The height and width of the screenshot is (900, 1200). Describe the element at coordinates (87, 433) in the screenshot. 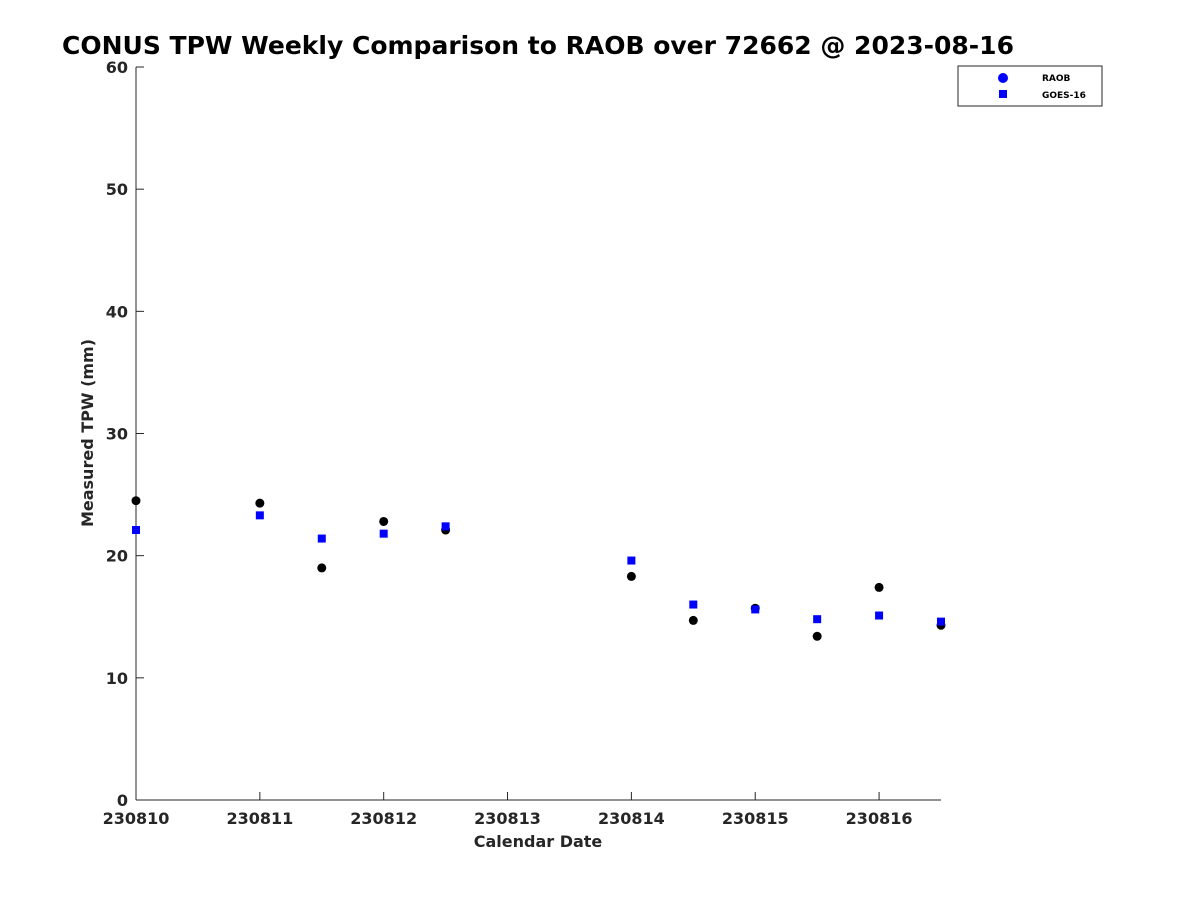

I see `y-axis-label: Measured TPW (mm)` at that location.